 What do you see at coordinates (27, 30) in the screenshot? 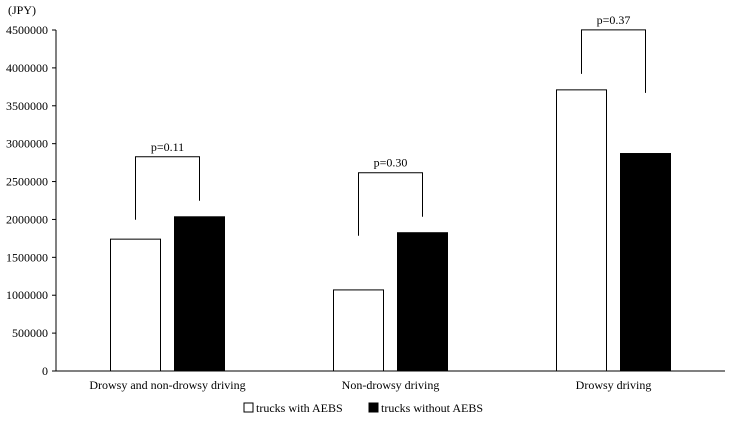
I see `y-tick-label: 4500000` at bounding box center [27, 30].